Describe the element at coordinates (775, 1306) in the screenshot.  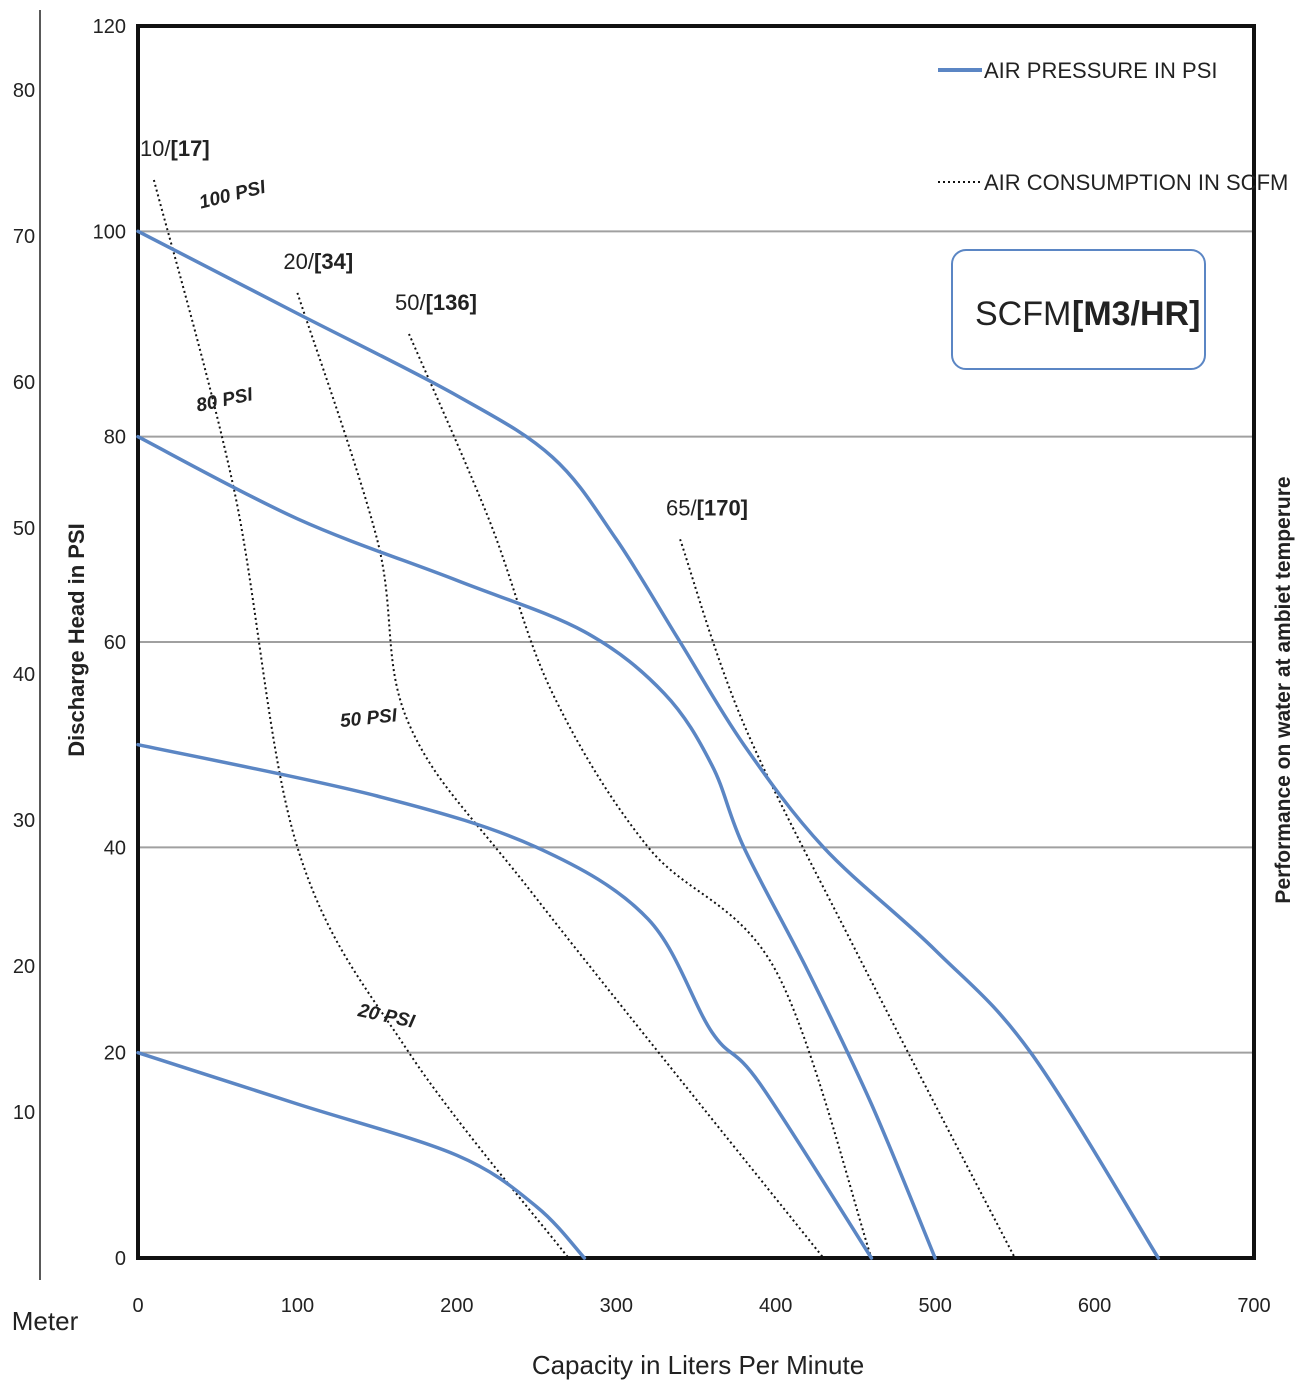
I see `x-tick-400: 400` at that location.